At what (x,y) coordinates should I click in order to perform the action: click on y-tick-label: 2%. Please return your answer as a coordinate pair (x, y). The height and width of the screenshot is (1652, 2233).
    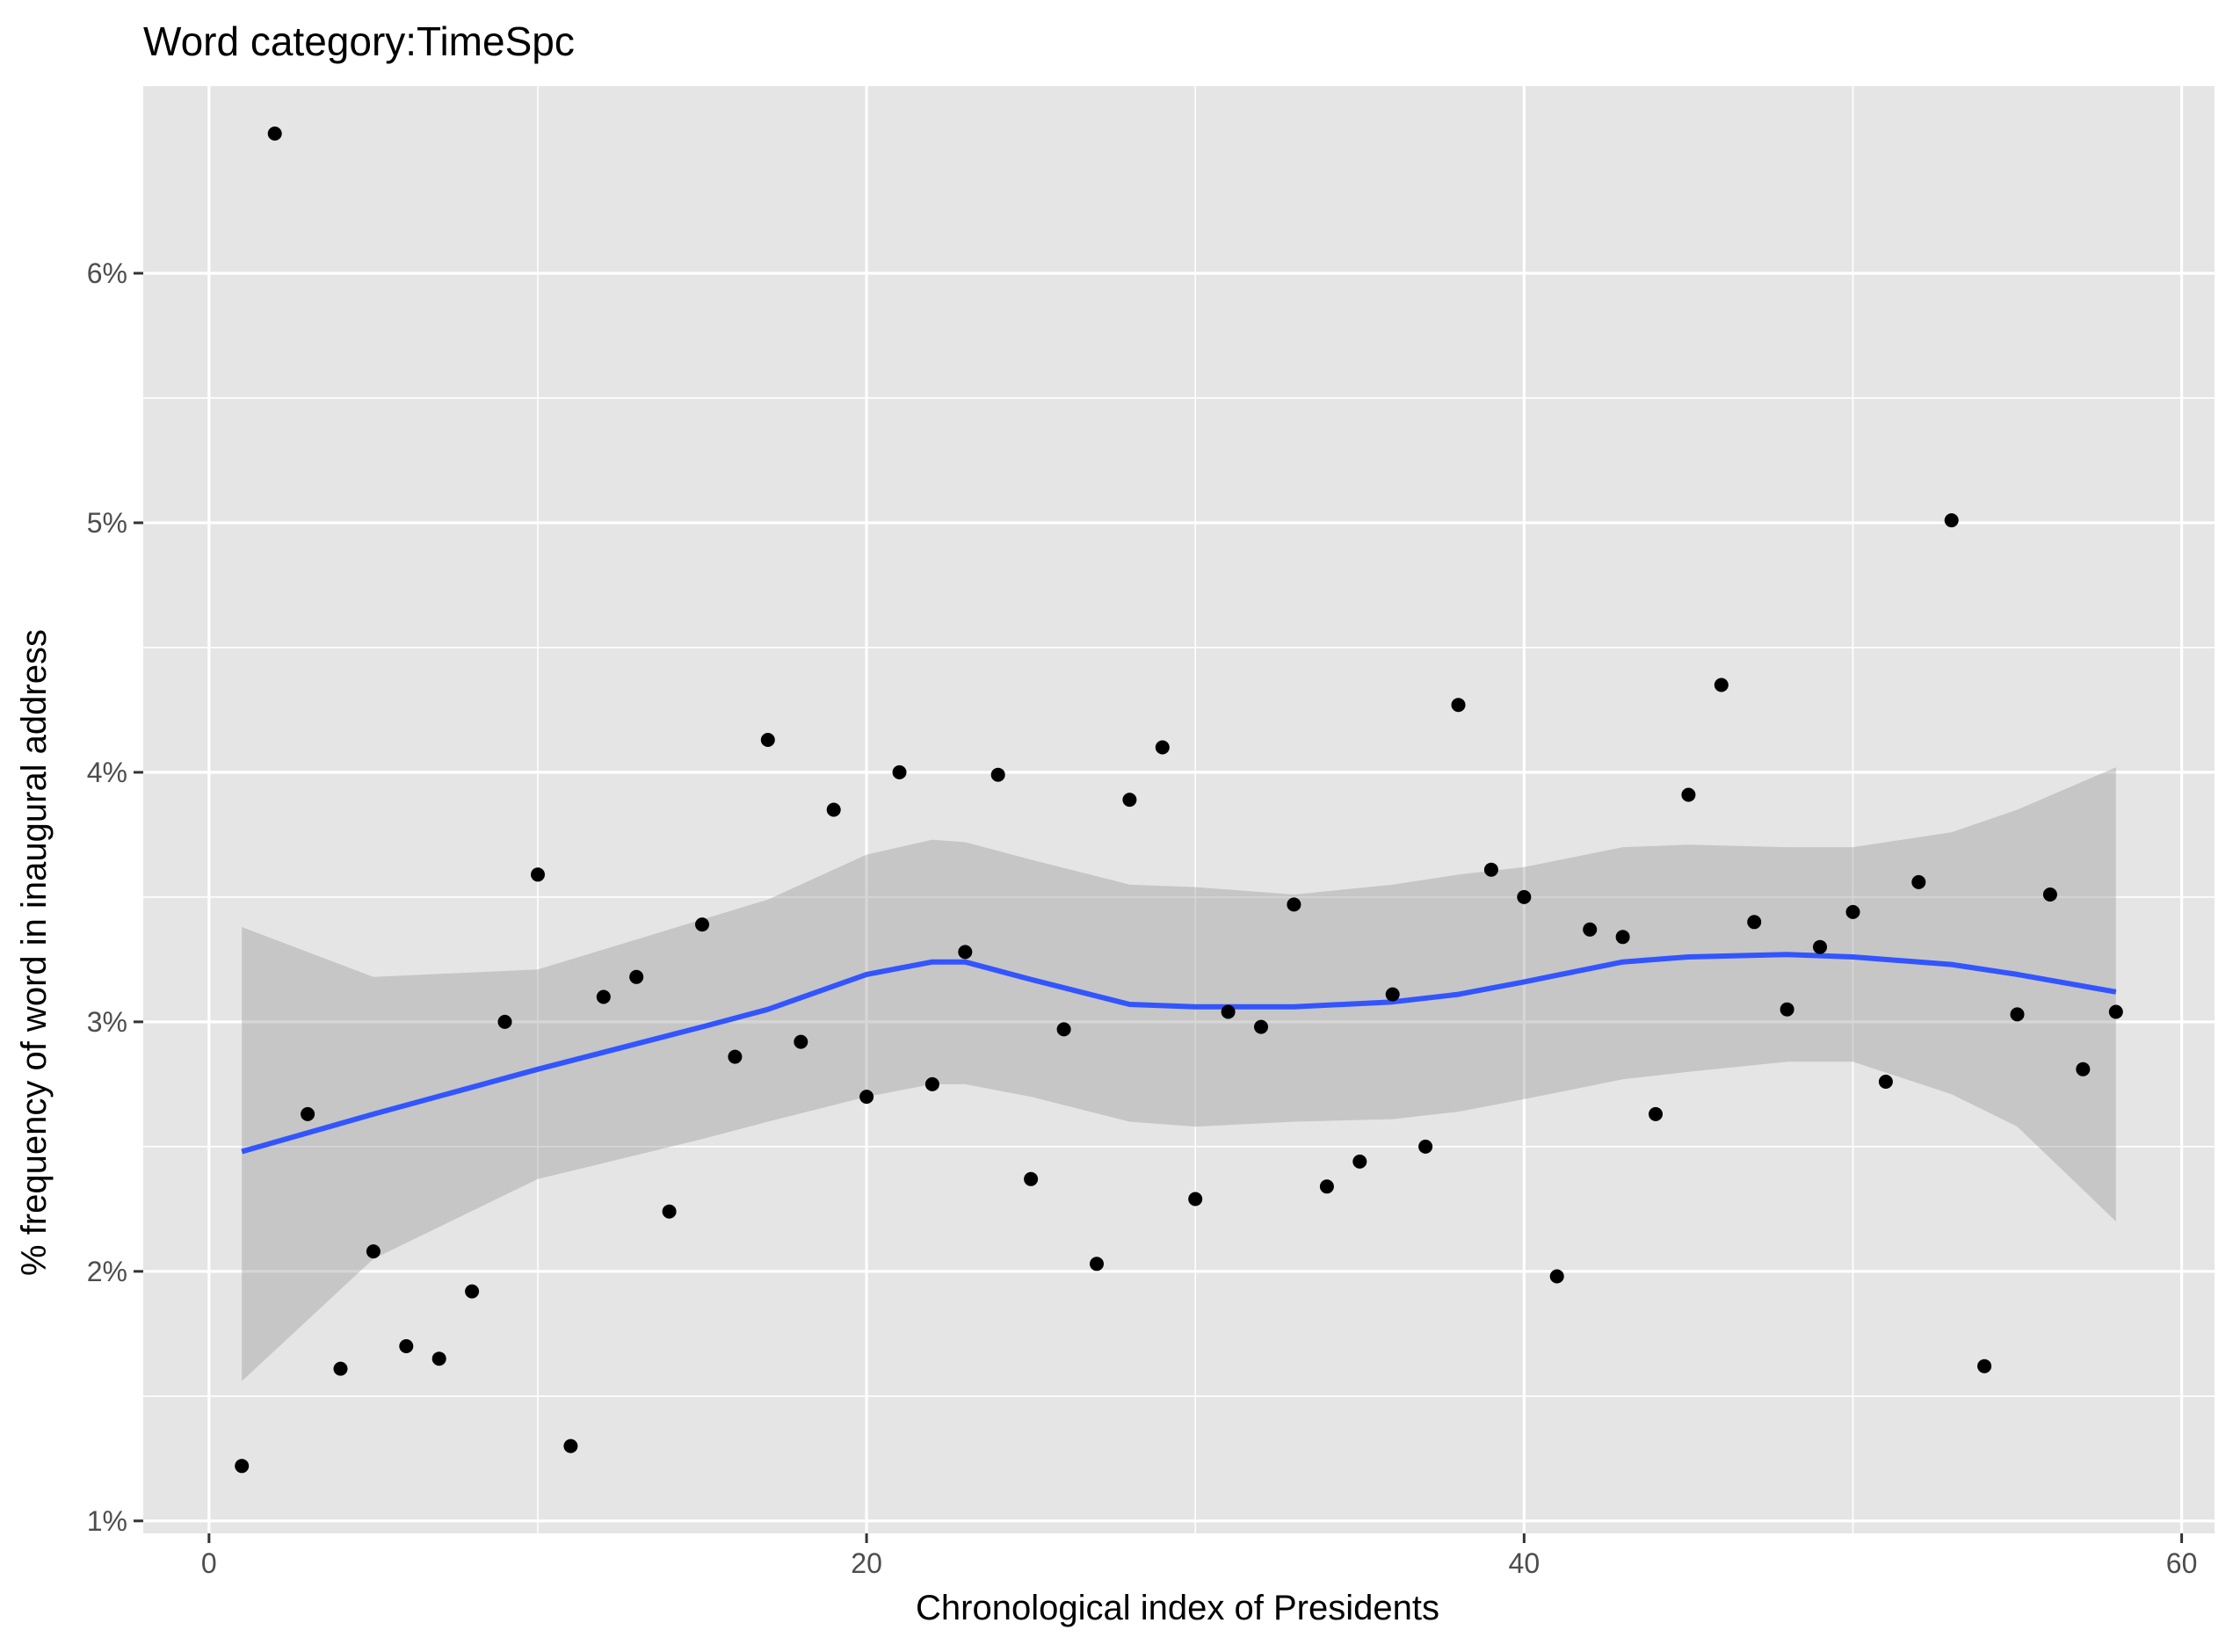
    Looking at the image, I should click on (107, 1272).